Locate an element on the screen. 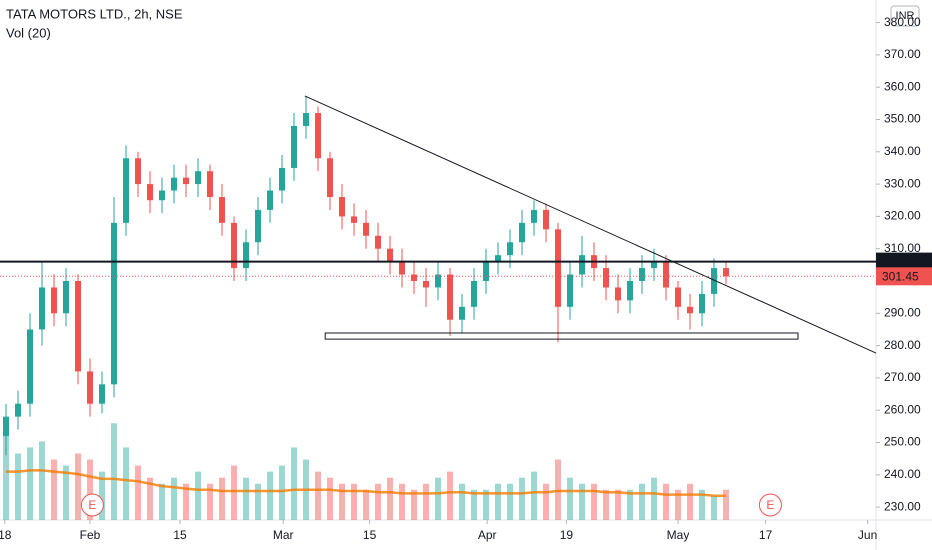  currency-badge is located at coordinates (905, 16).